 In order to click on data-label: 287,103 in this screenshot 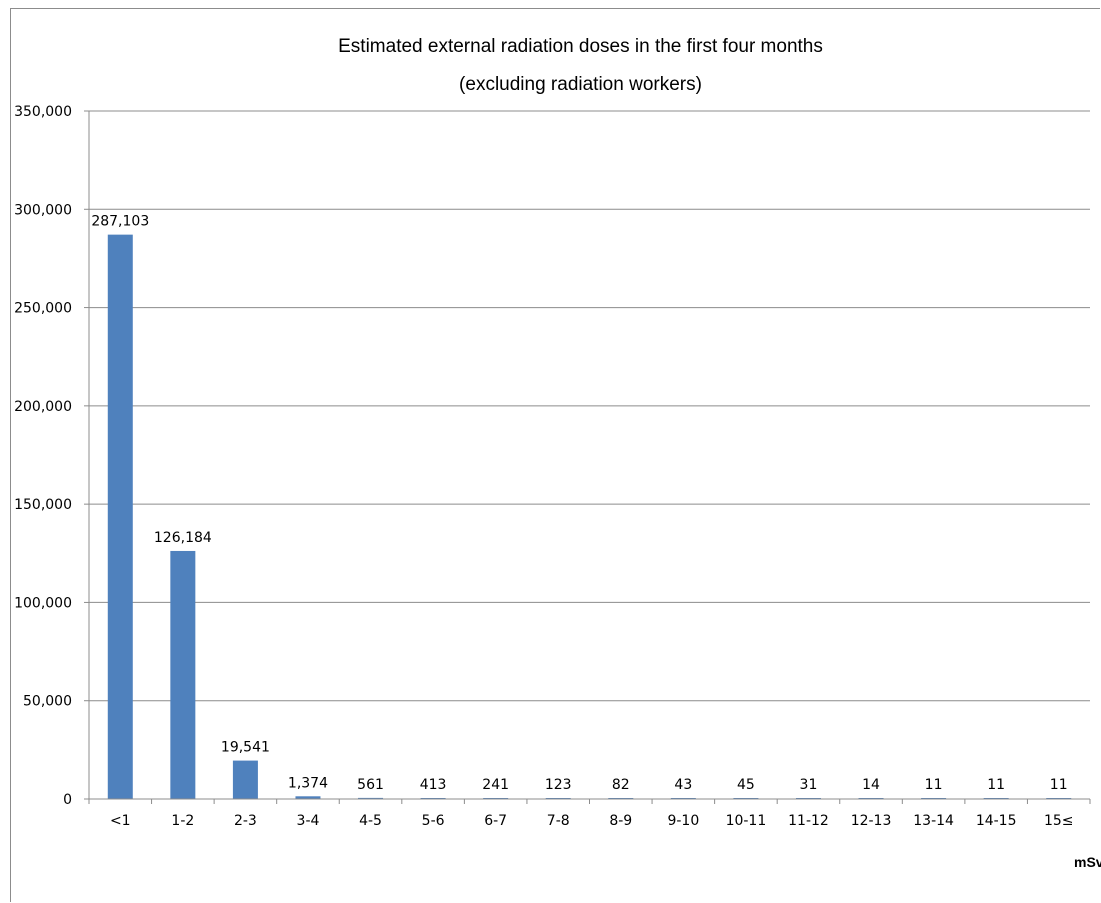, I will do `click(120, 222)`.